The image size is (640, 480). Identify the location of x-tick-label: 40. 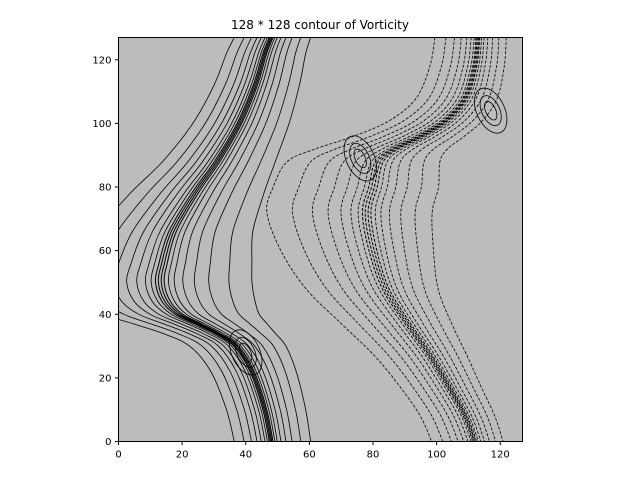
(245, 455).